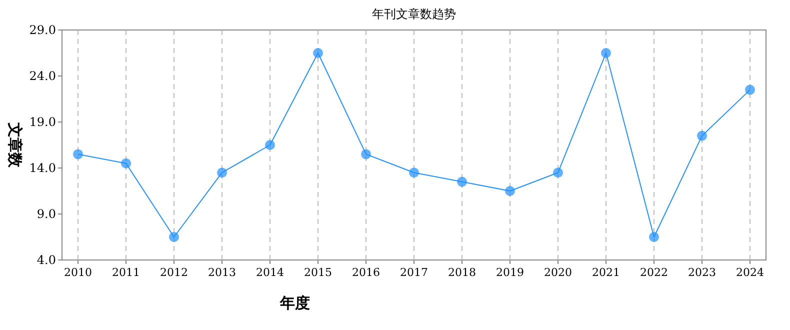  I want to click on x-tick-label: 2011, so click(126, 272).